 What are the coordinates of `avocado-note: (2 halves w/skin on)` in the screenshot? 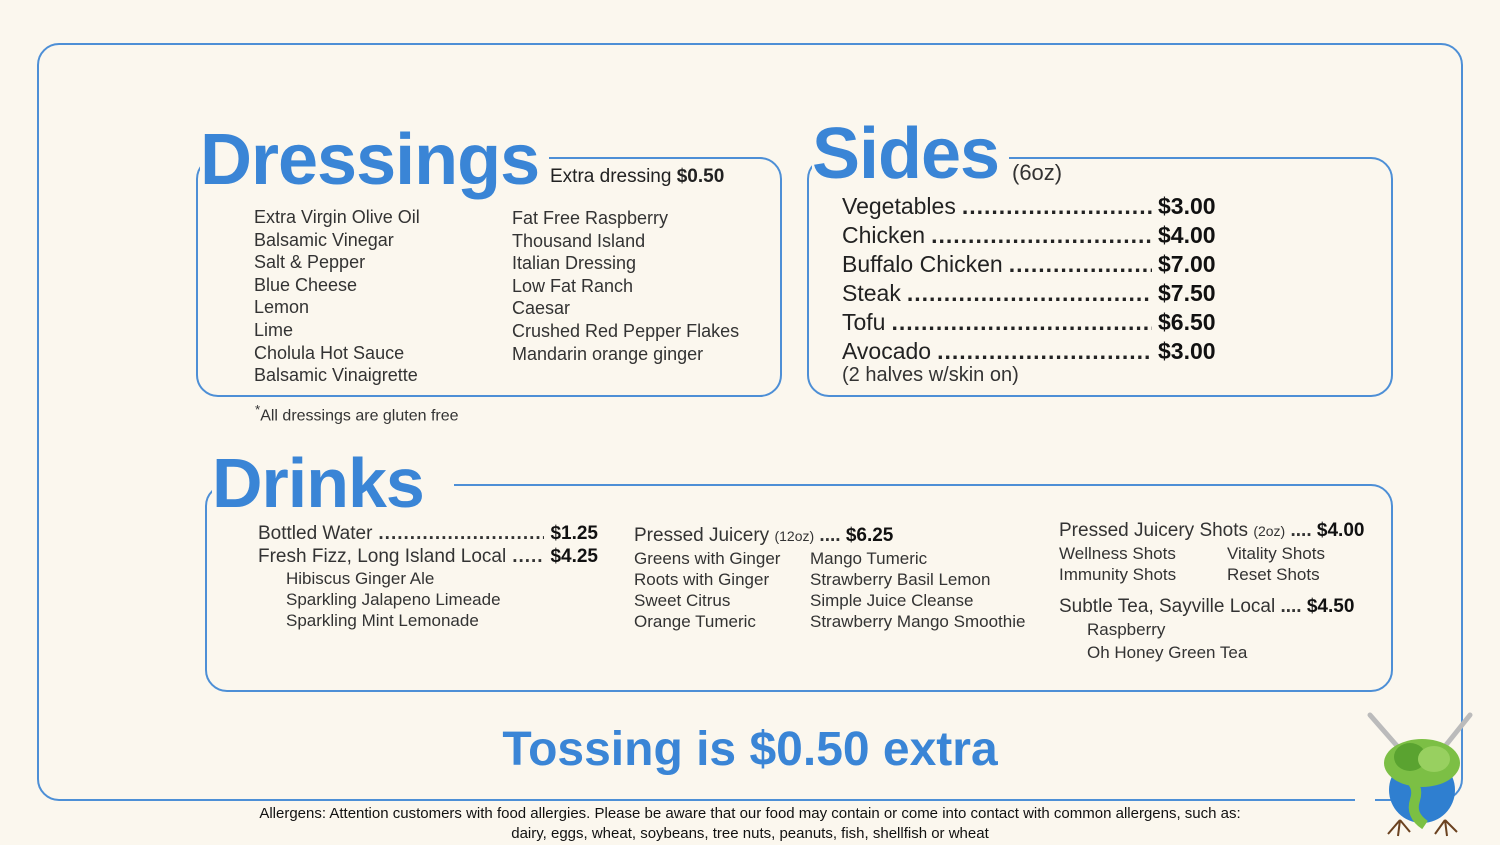 It's located at (930, 375).